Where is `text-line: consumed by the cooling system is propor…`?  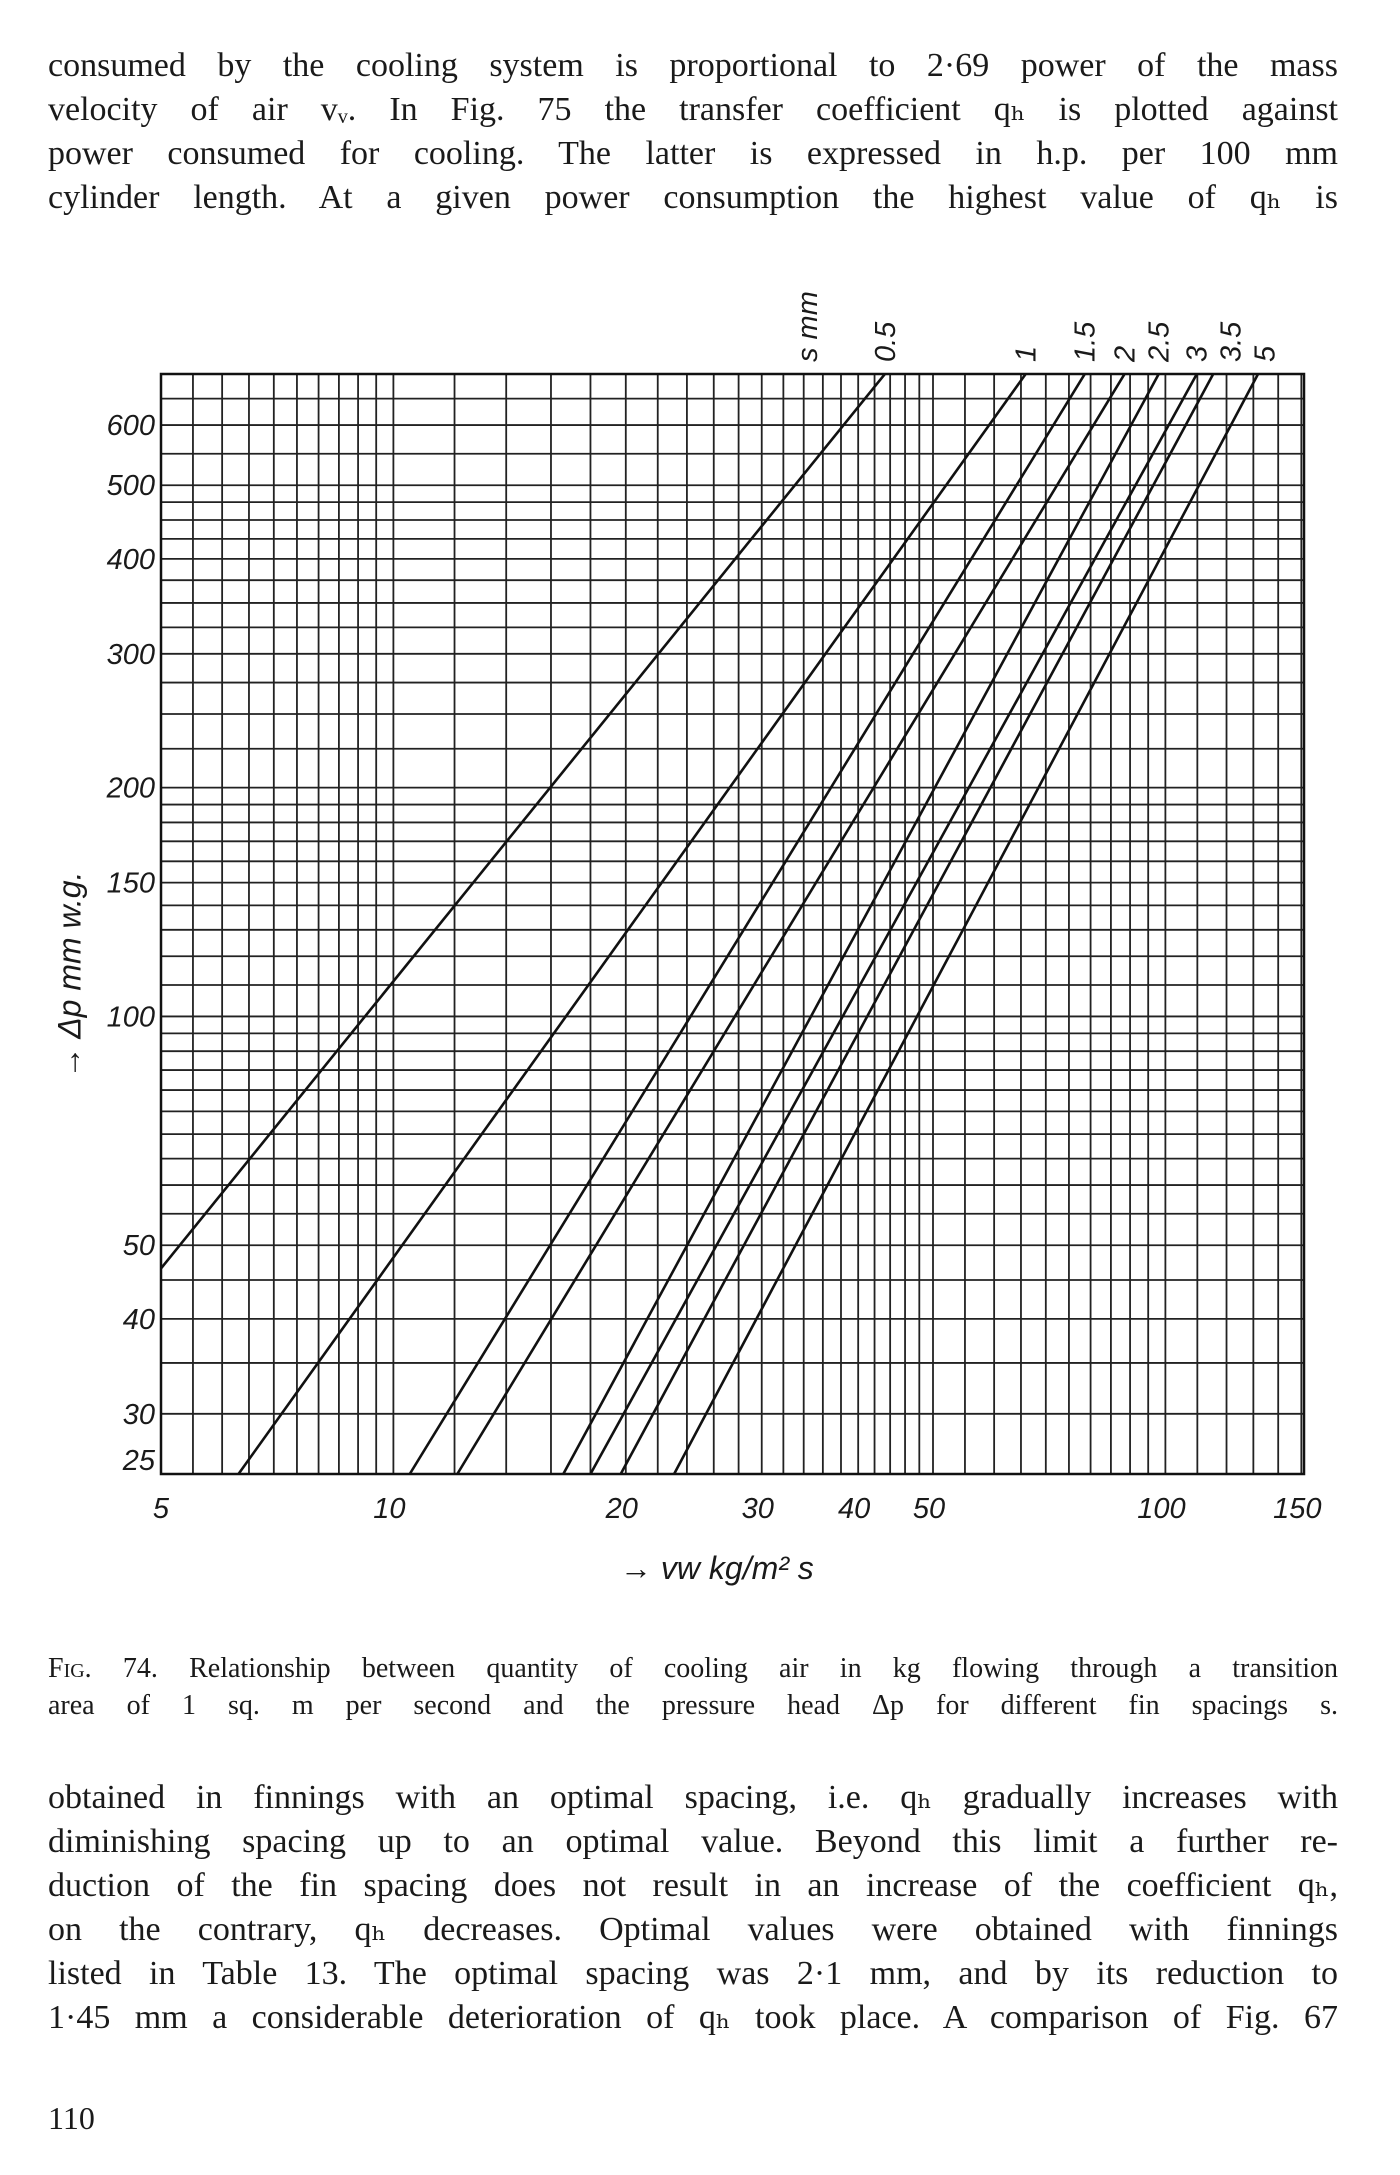 text-line: consumed by the cooling system is propor… is located at coordinates (693, 65).